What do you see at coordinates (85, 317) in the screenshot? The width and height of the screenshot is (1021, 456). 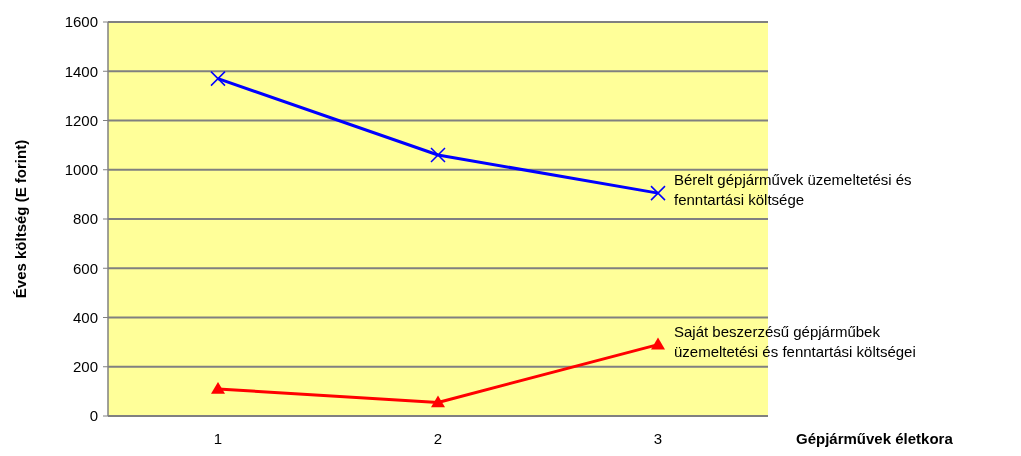 I see `y-tick-label: 400` at bounding box center [85, 317].